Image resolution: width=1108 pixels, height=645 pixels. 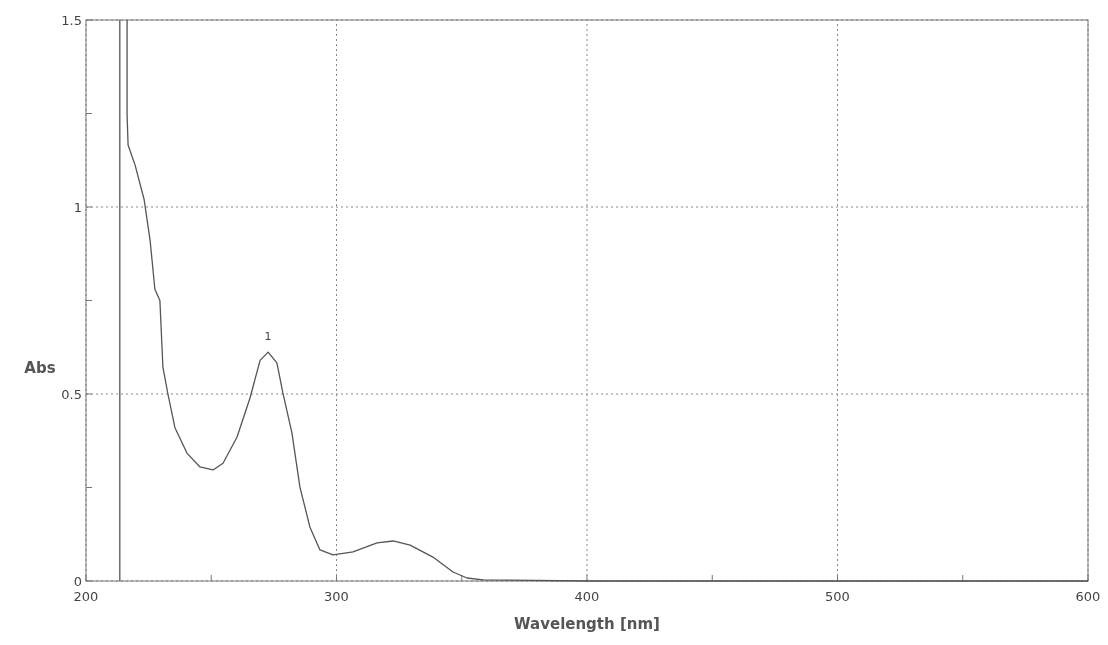 What do you see at coordinates (587, 596) in the screenshot?
I see `x-tick-label: 400` at bounding box center [587, 596].